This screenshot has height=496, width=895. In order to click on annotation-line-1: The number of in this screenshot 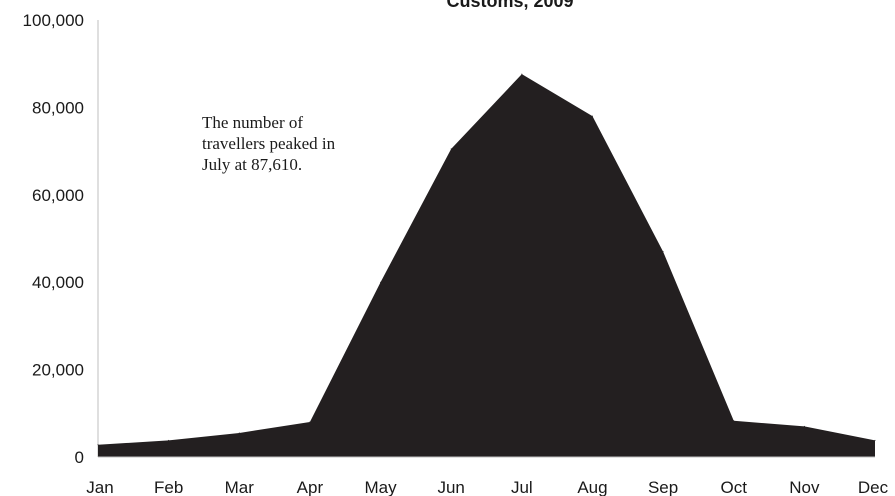, I will do `click(253, 122)`.